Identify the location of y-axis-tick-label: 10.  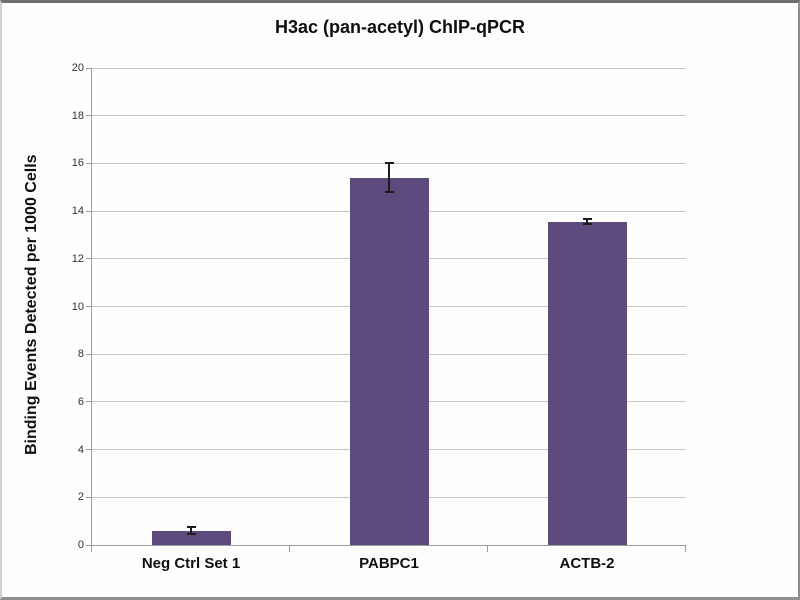
(77, 306).